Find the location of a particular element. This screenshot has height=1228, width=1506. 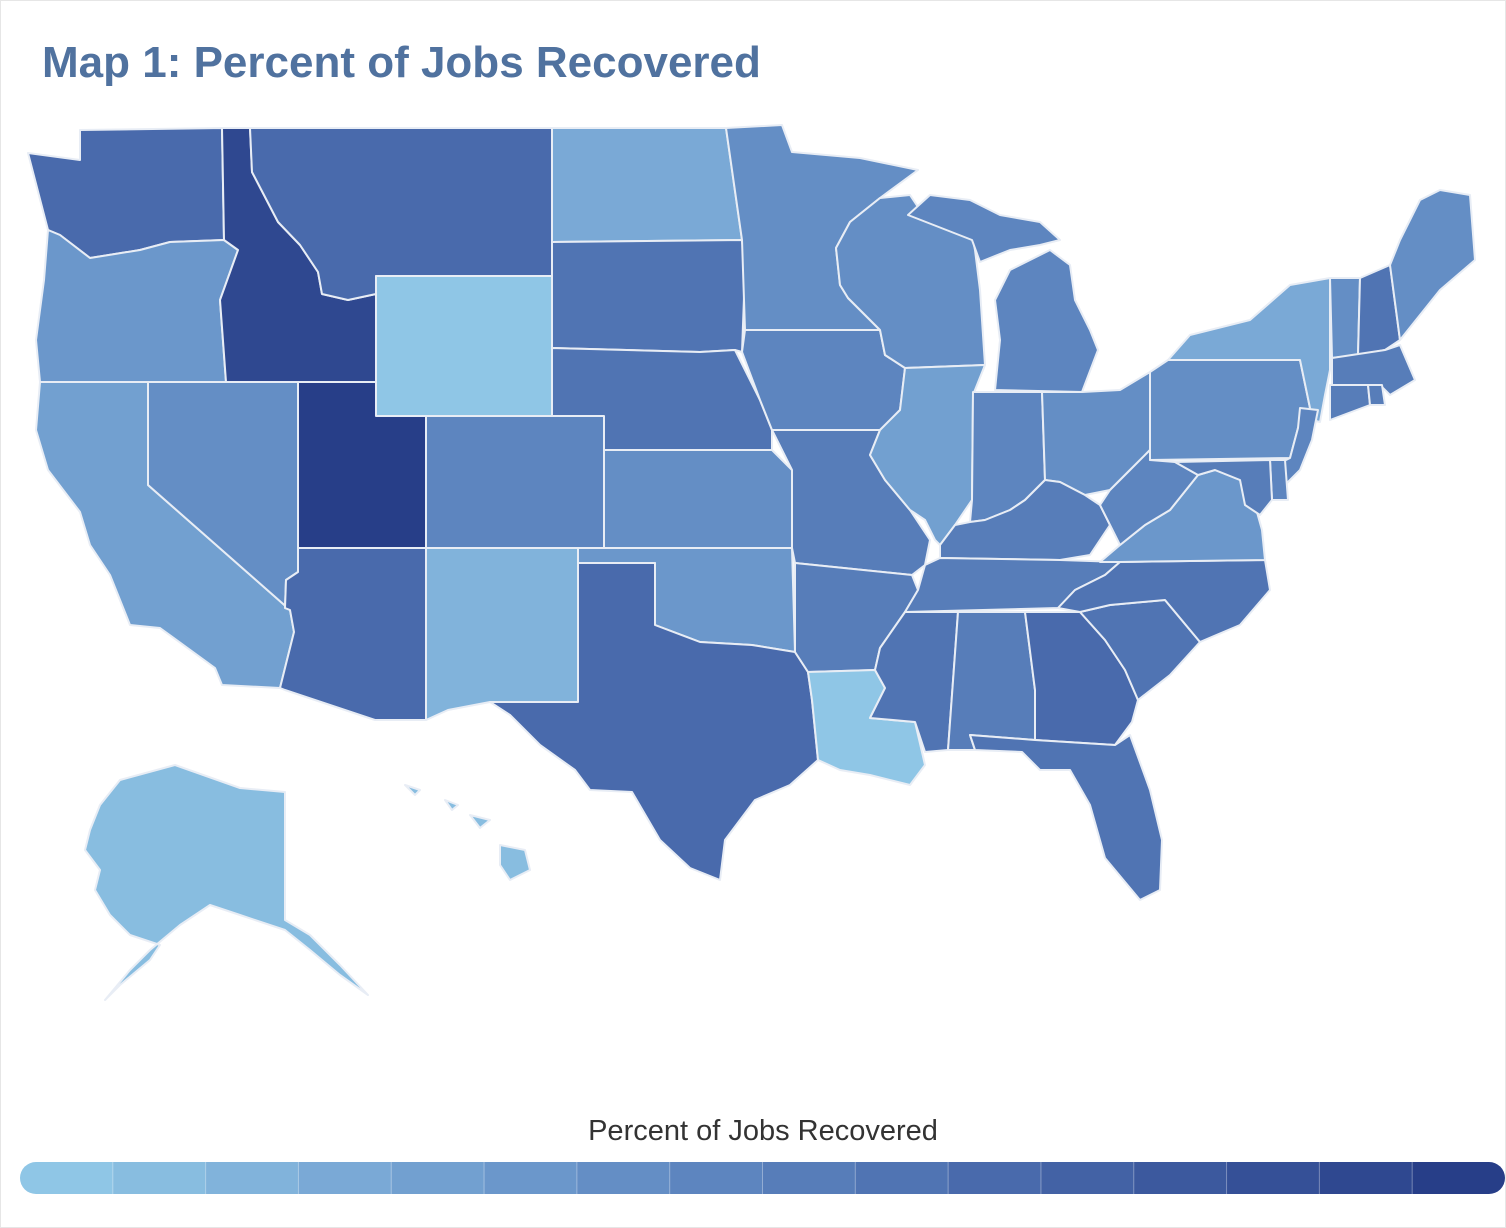

state-ks is located at coordinates (698, 499).